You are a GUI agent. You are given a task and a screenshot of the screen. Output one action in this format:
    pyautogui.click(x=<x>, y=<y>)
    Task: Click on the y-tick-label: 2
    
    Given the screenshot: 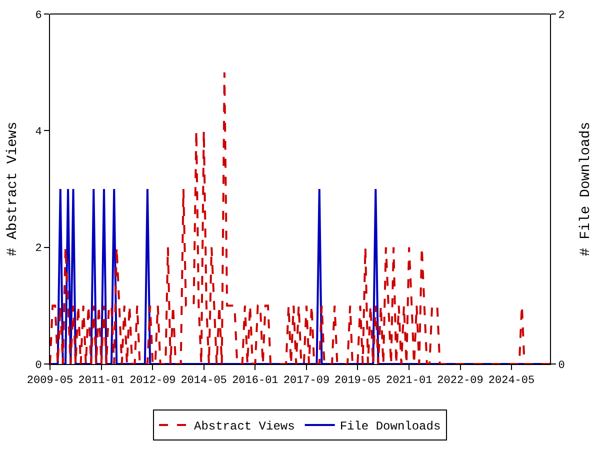 What is the action you would take?
    pyautogui.click(x=38, y=249)
    